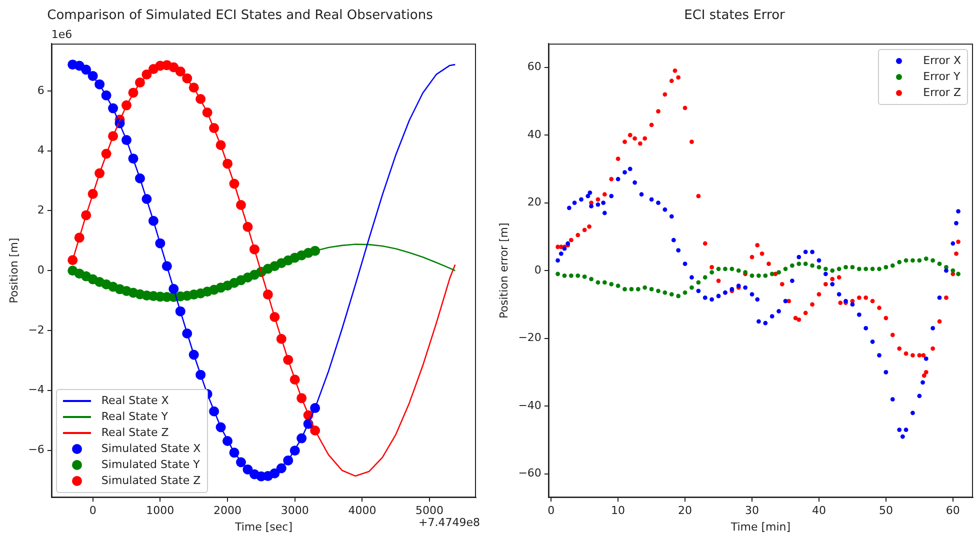  I want to click on y-tick-label: −2, so click(36, 329).